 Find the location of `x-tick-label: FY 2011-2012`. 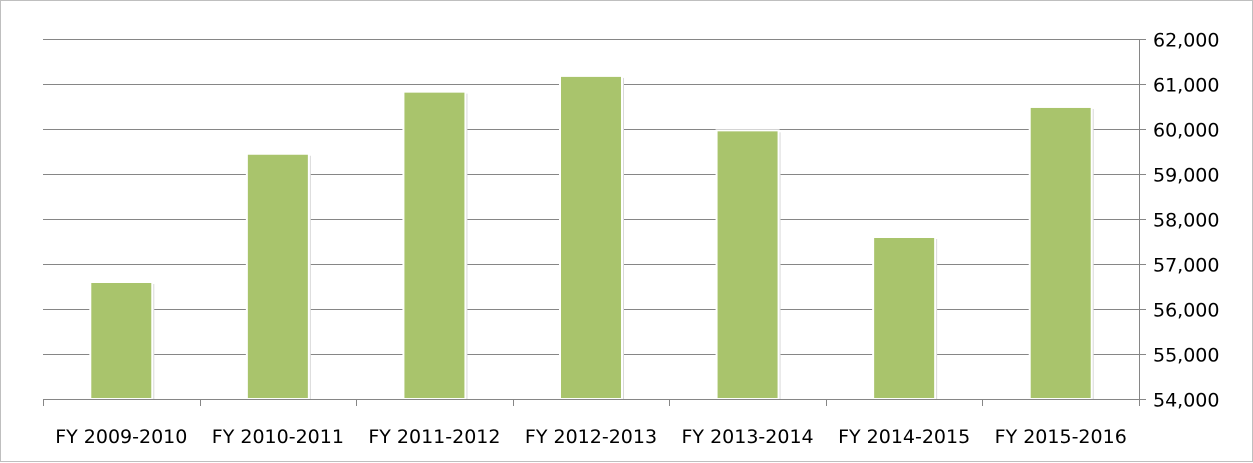

x-tick-label: FY 2011-2012 is located at coordinates (434, 437).